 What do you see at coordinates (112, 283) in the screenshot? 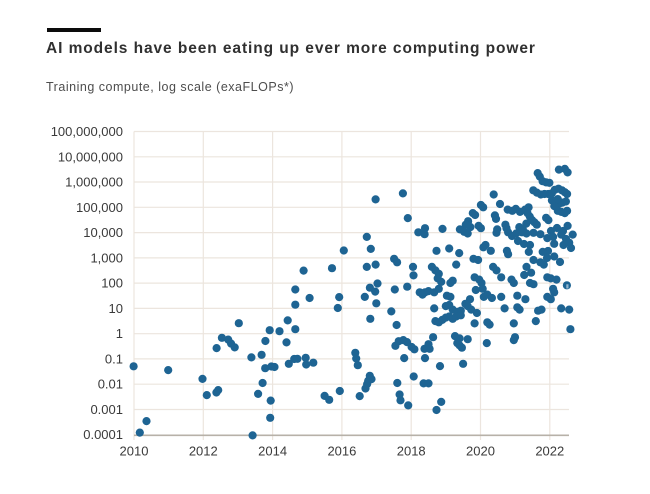
I see `svg-text: 100` at bounding box center [112, 283].